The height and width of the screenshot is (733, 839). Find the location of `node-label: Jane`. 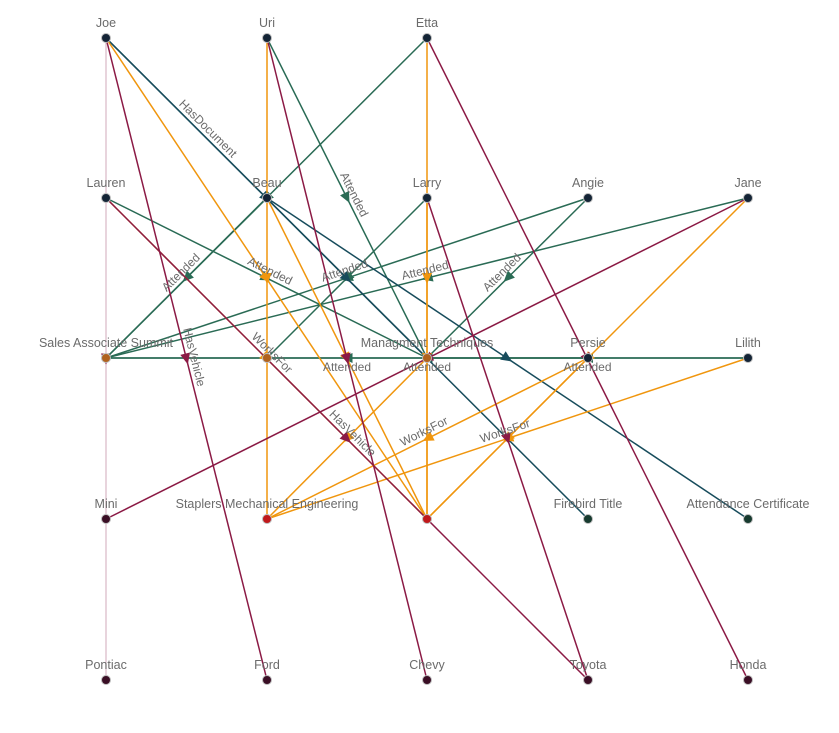

node-label: Jane is located at coordinates (747, 183).